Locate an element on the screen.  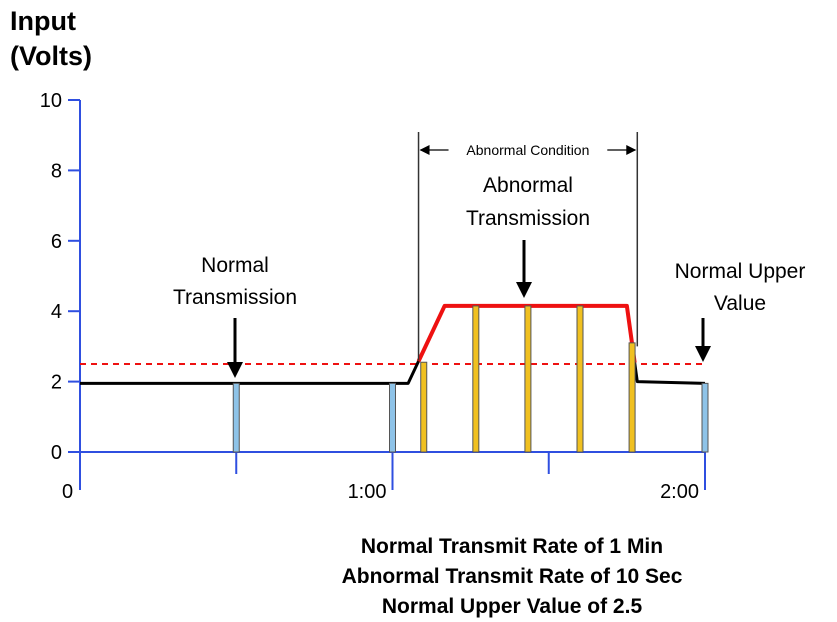
abnormal-signal-segment is located at coordinates (526, 333).